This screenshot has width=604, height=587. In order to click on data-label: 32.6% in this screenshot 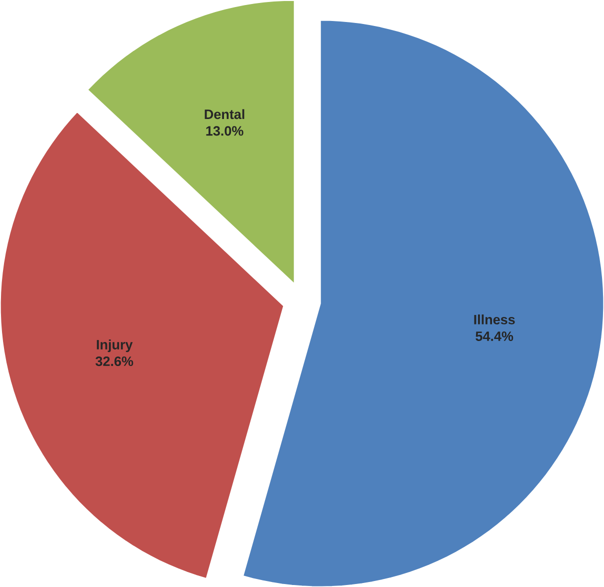, I will do `click(115, 361)`.